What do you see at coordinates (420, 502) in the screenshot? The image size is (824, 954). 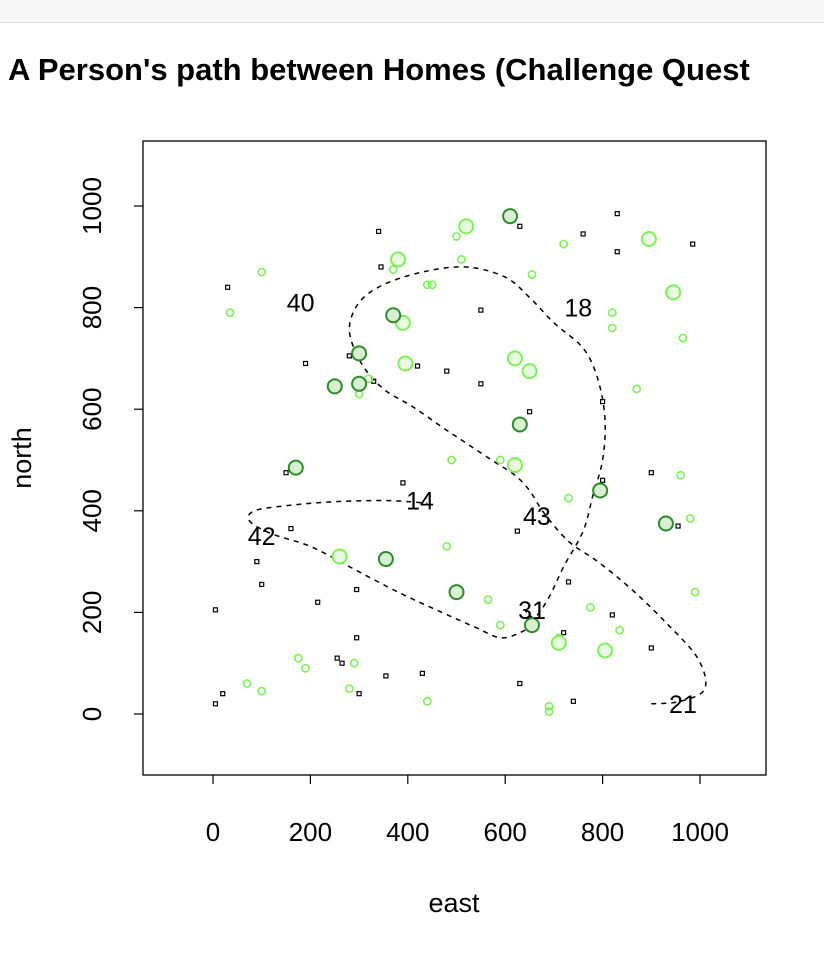 I see `path-stop-label: 14` at bounding box center [420, 502].